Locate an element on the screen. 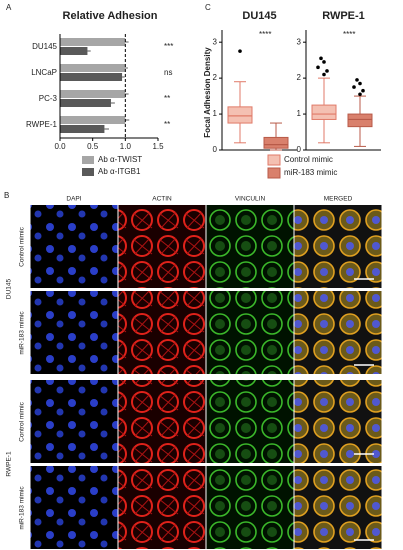 This screenshot has height=550, width=403. column-header: DAPI is located at coordinates (73, 199).